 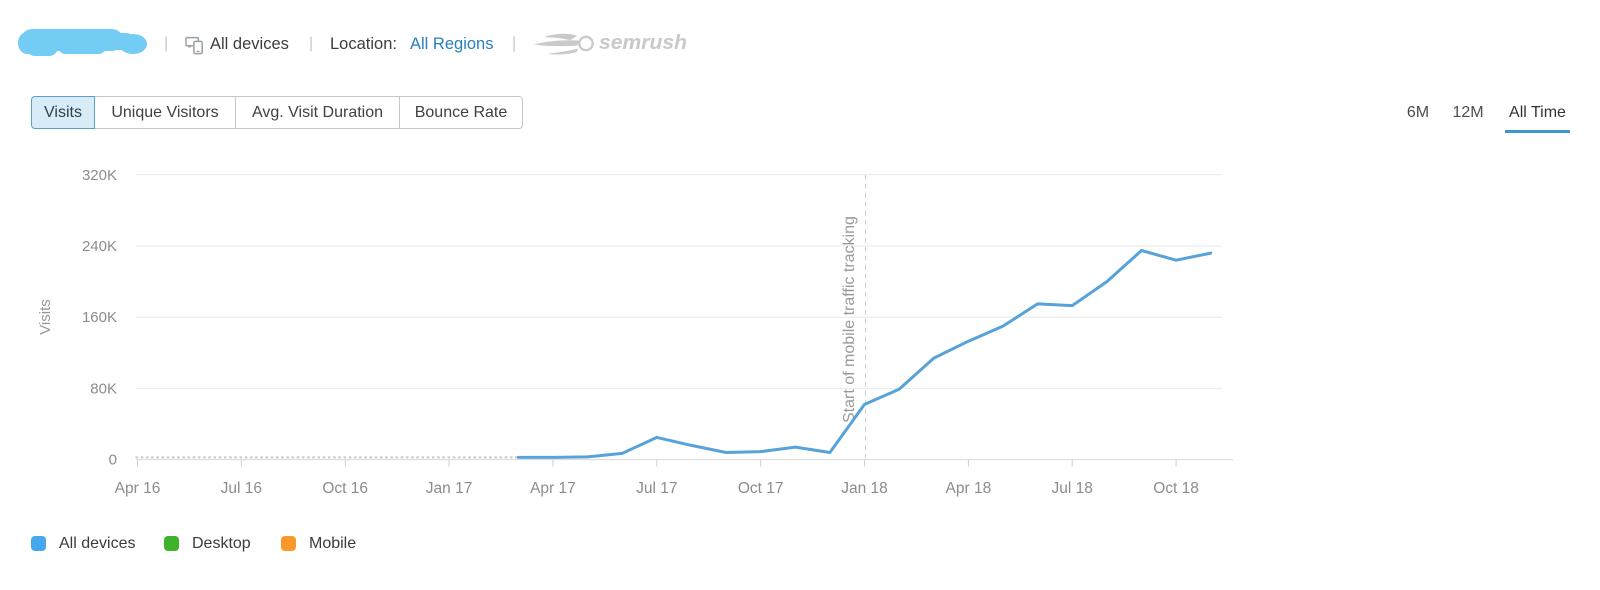 I want to click on period-selected-underline, so click(x=1537, y=131).